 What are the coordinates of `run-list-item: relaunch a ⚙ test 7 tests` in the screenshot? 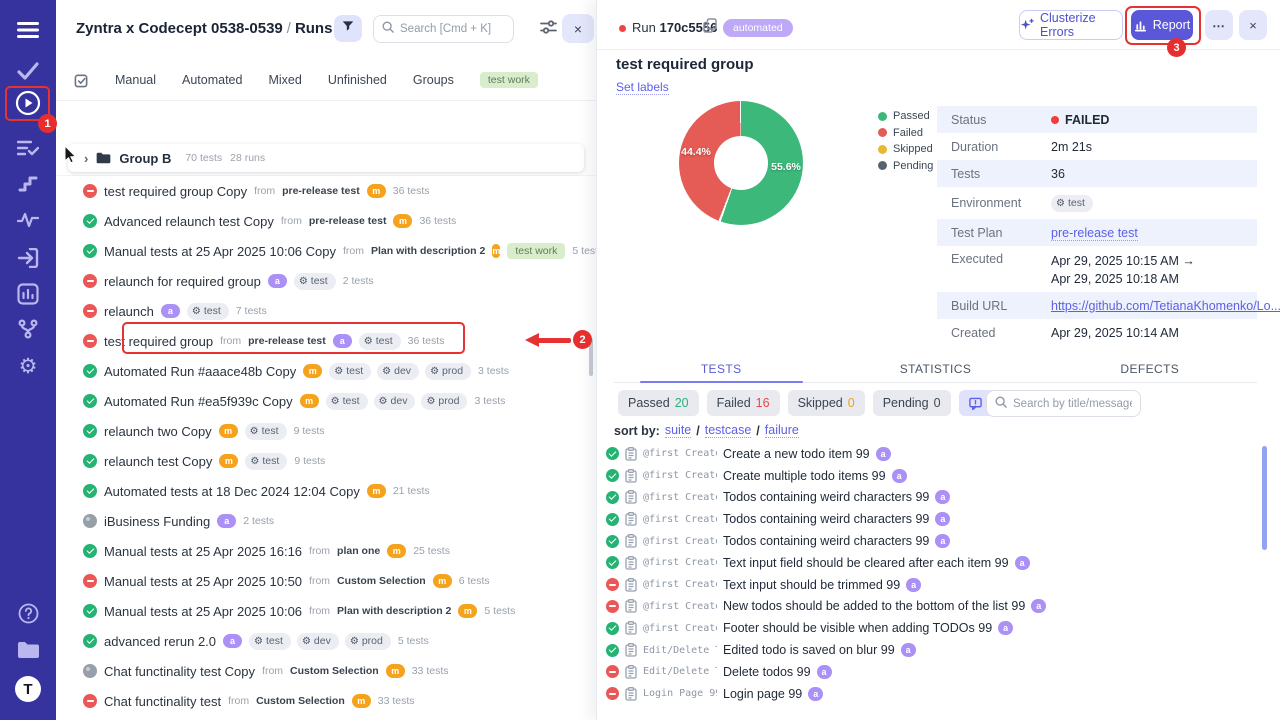 It's located at (326, 311).